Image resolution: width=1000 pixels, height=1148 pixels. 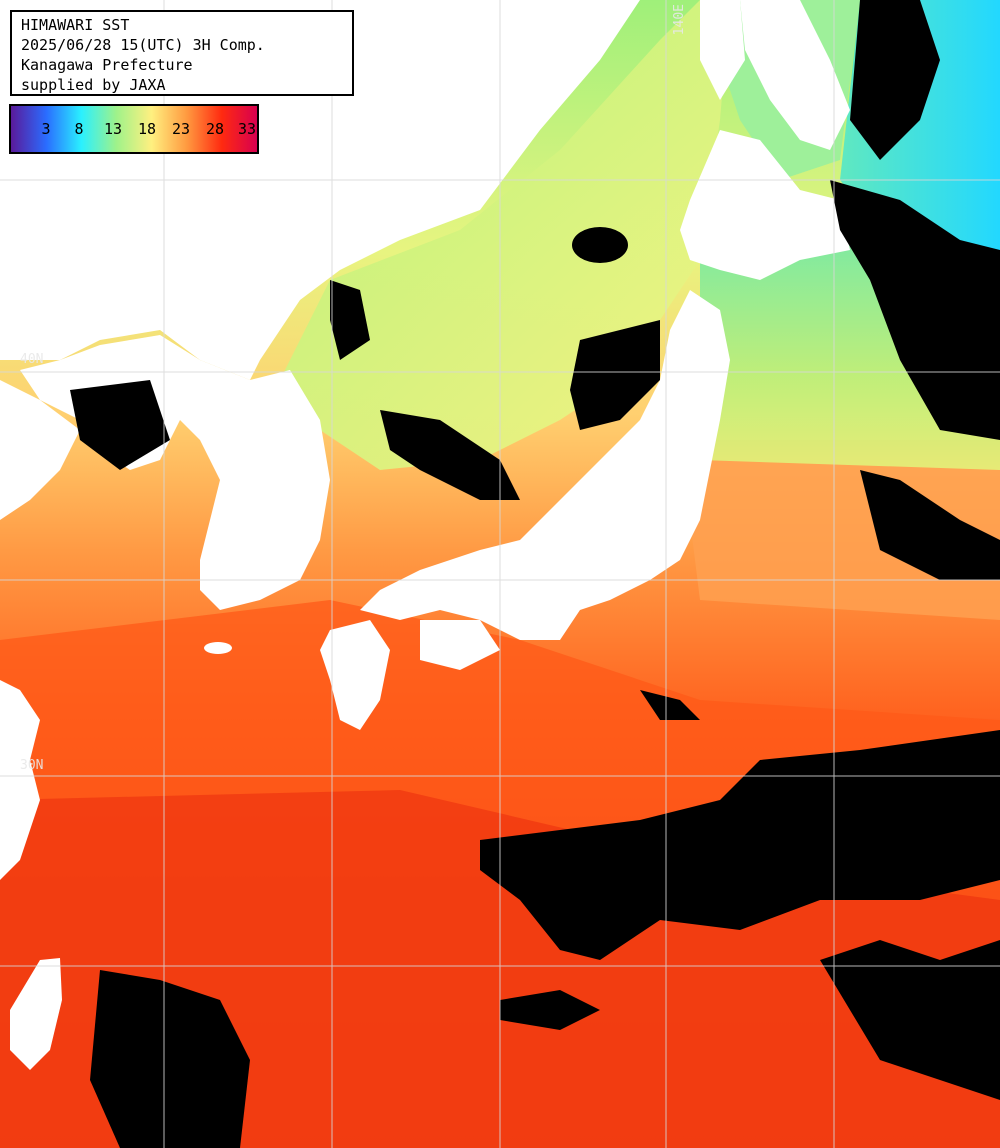 What do you see at coordinates (670, 705) in the screenshot?
I see `cloud-pacific-small` at bounding box center [670, 705].